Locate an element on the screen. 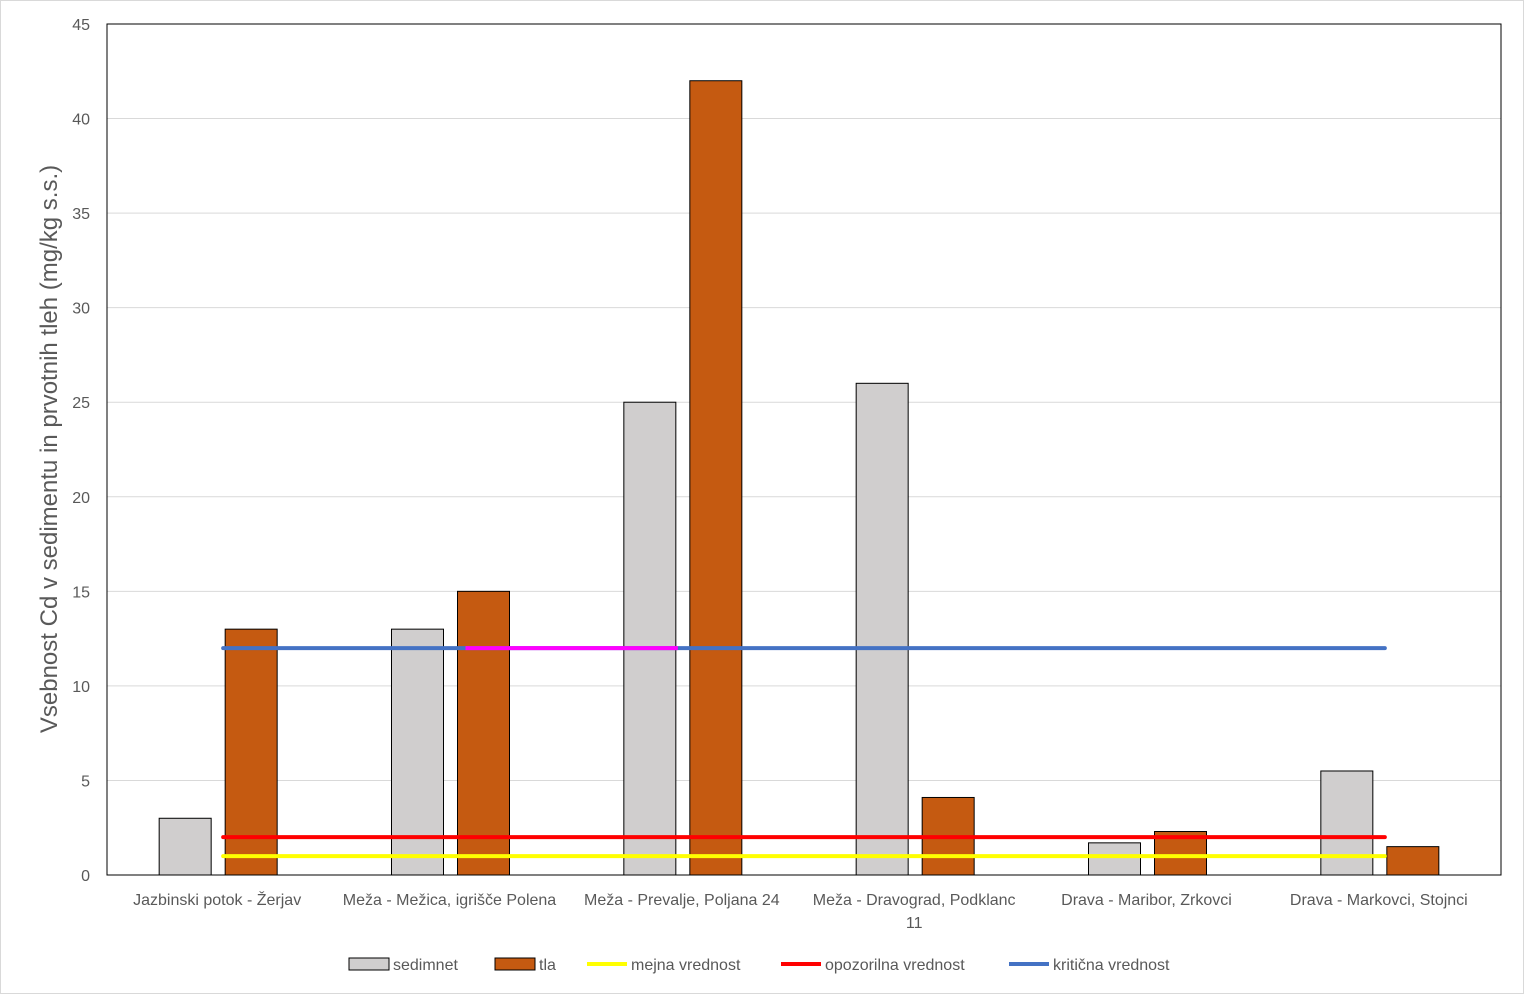 The image size is (1524, 995). y-tick-label: 20 is located at coordinates (81, 498).